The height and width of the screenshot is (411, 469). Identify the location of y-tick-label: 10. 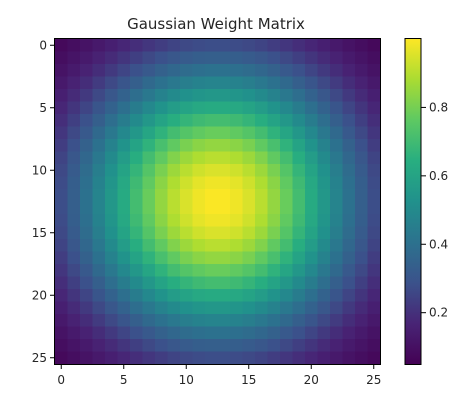
(39, 170).